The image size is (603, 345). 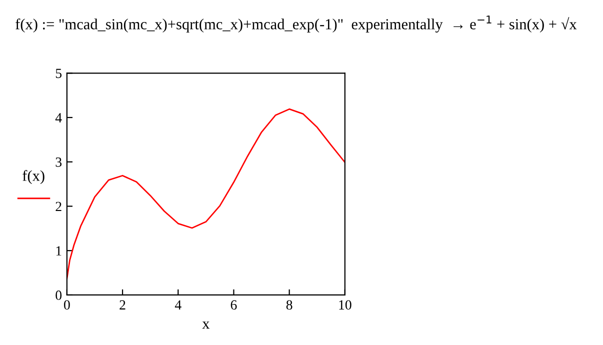 I want to click on y-tick-label: 4, so click(x=58, y=117).